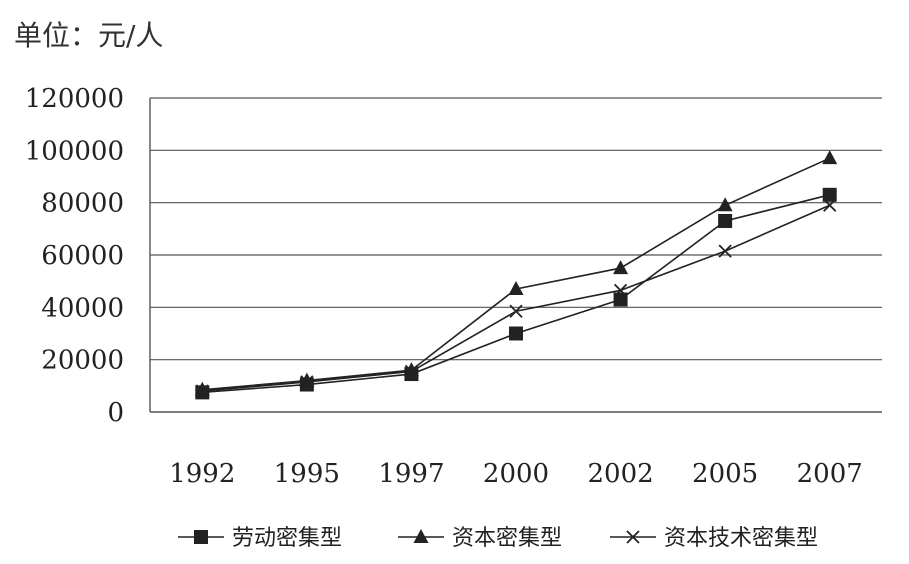 The width and height of the screenshot is (909, 564). I want to click on x-tick-label: 1997, so click(411, 474).